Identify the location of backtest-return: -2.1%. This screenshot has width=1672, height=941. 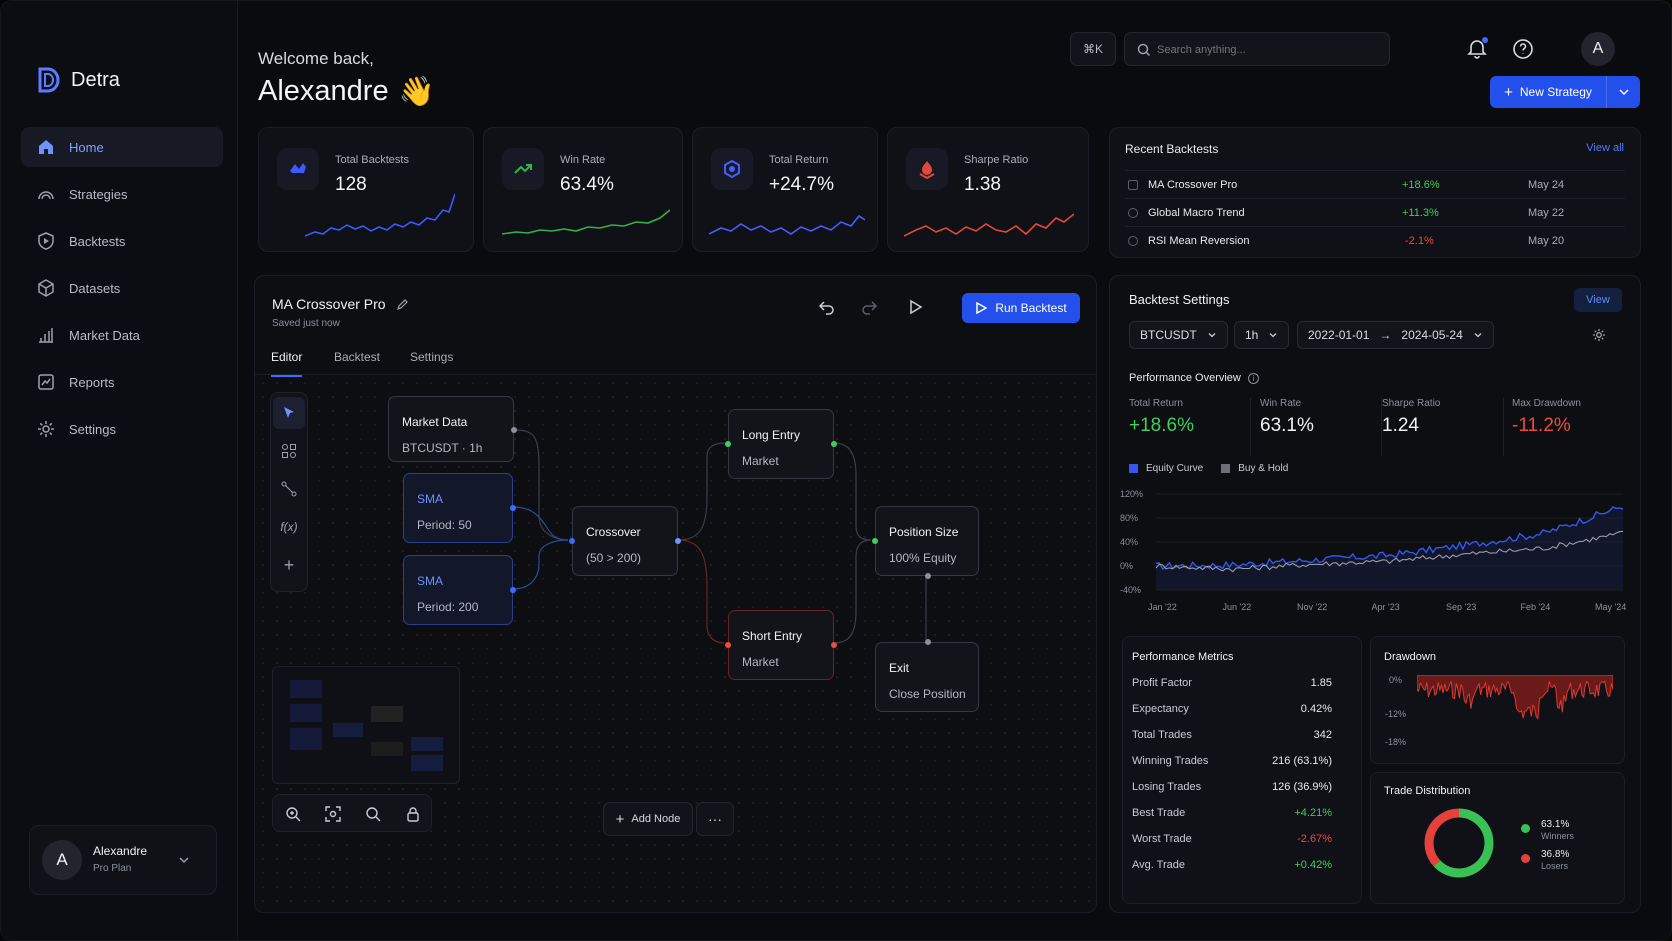
(1419, 241).